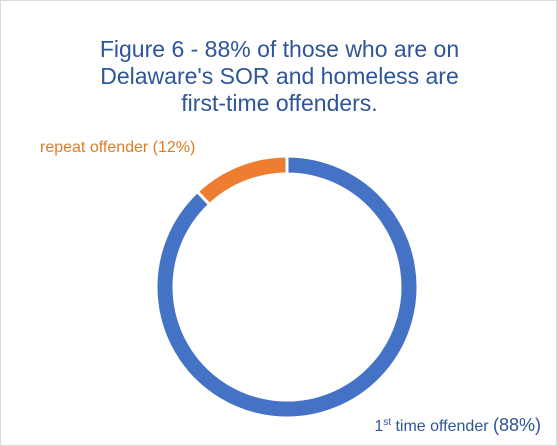 This screenshot has width=557, height=446. I want to click on label-first-rest: time offender, so click(442, 426).